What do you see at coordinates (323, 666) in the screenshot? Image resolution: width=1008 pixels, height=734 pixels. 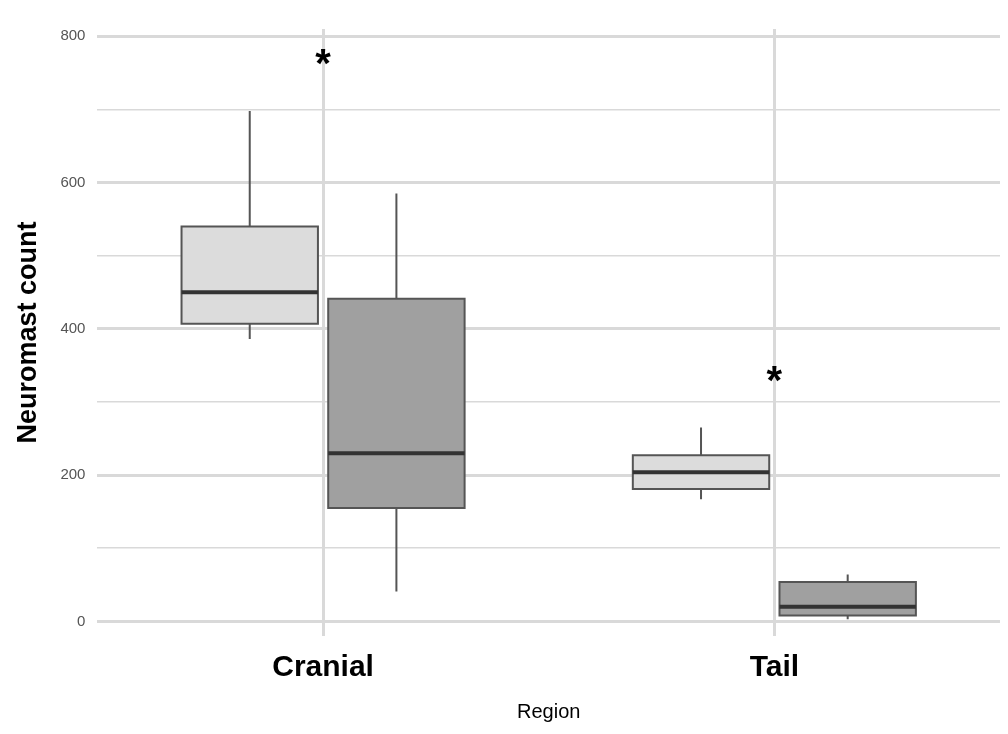 I see `x-tick-label: Cranial` at bounding box center [323, 666].